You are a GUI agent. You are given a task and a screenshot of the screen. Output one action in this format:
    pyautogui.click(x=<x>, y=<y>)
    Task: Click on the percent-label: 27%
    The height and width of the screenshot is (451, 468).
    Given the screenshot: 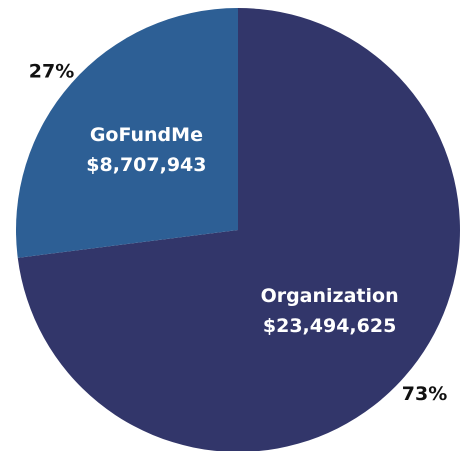 What is the action you would take?
    pyautogui.click(x=51, y=72)
    